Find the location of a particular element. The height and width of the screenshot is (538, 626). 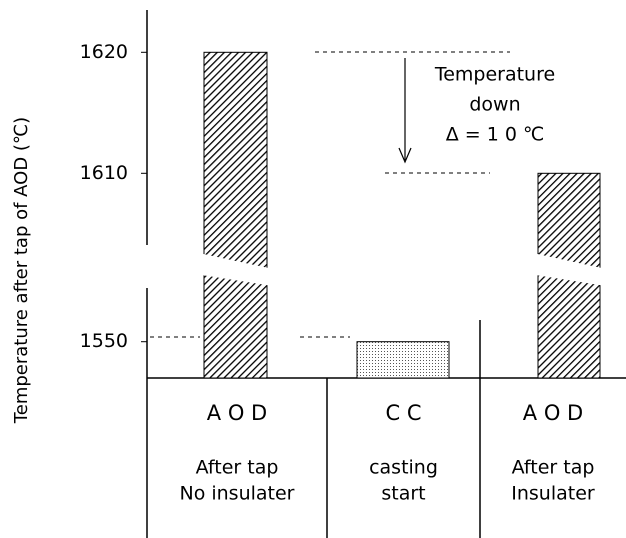

category-detail: casting is located at coordinates (403, 468).